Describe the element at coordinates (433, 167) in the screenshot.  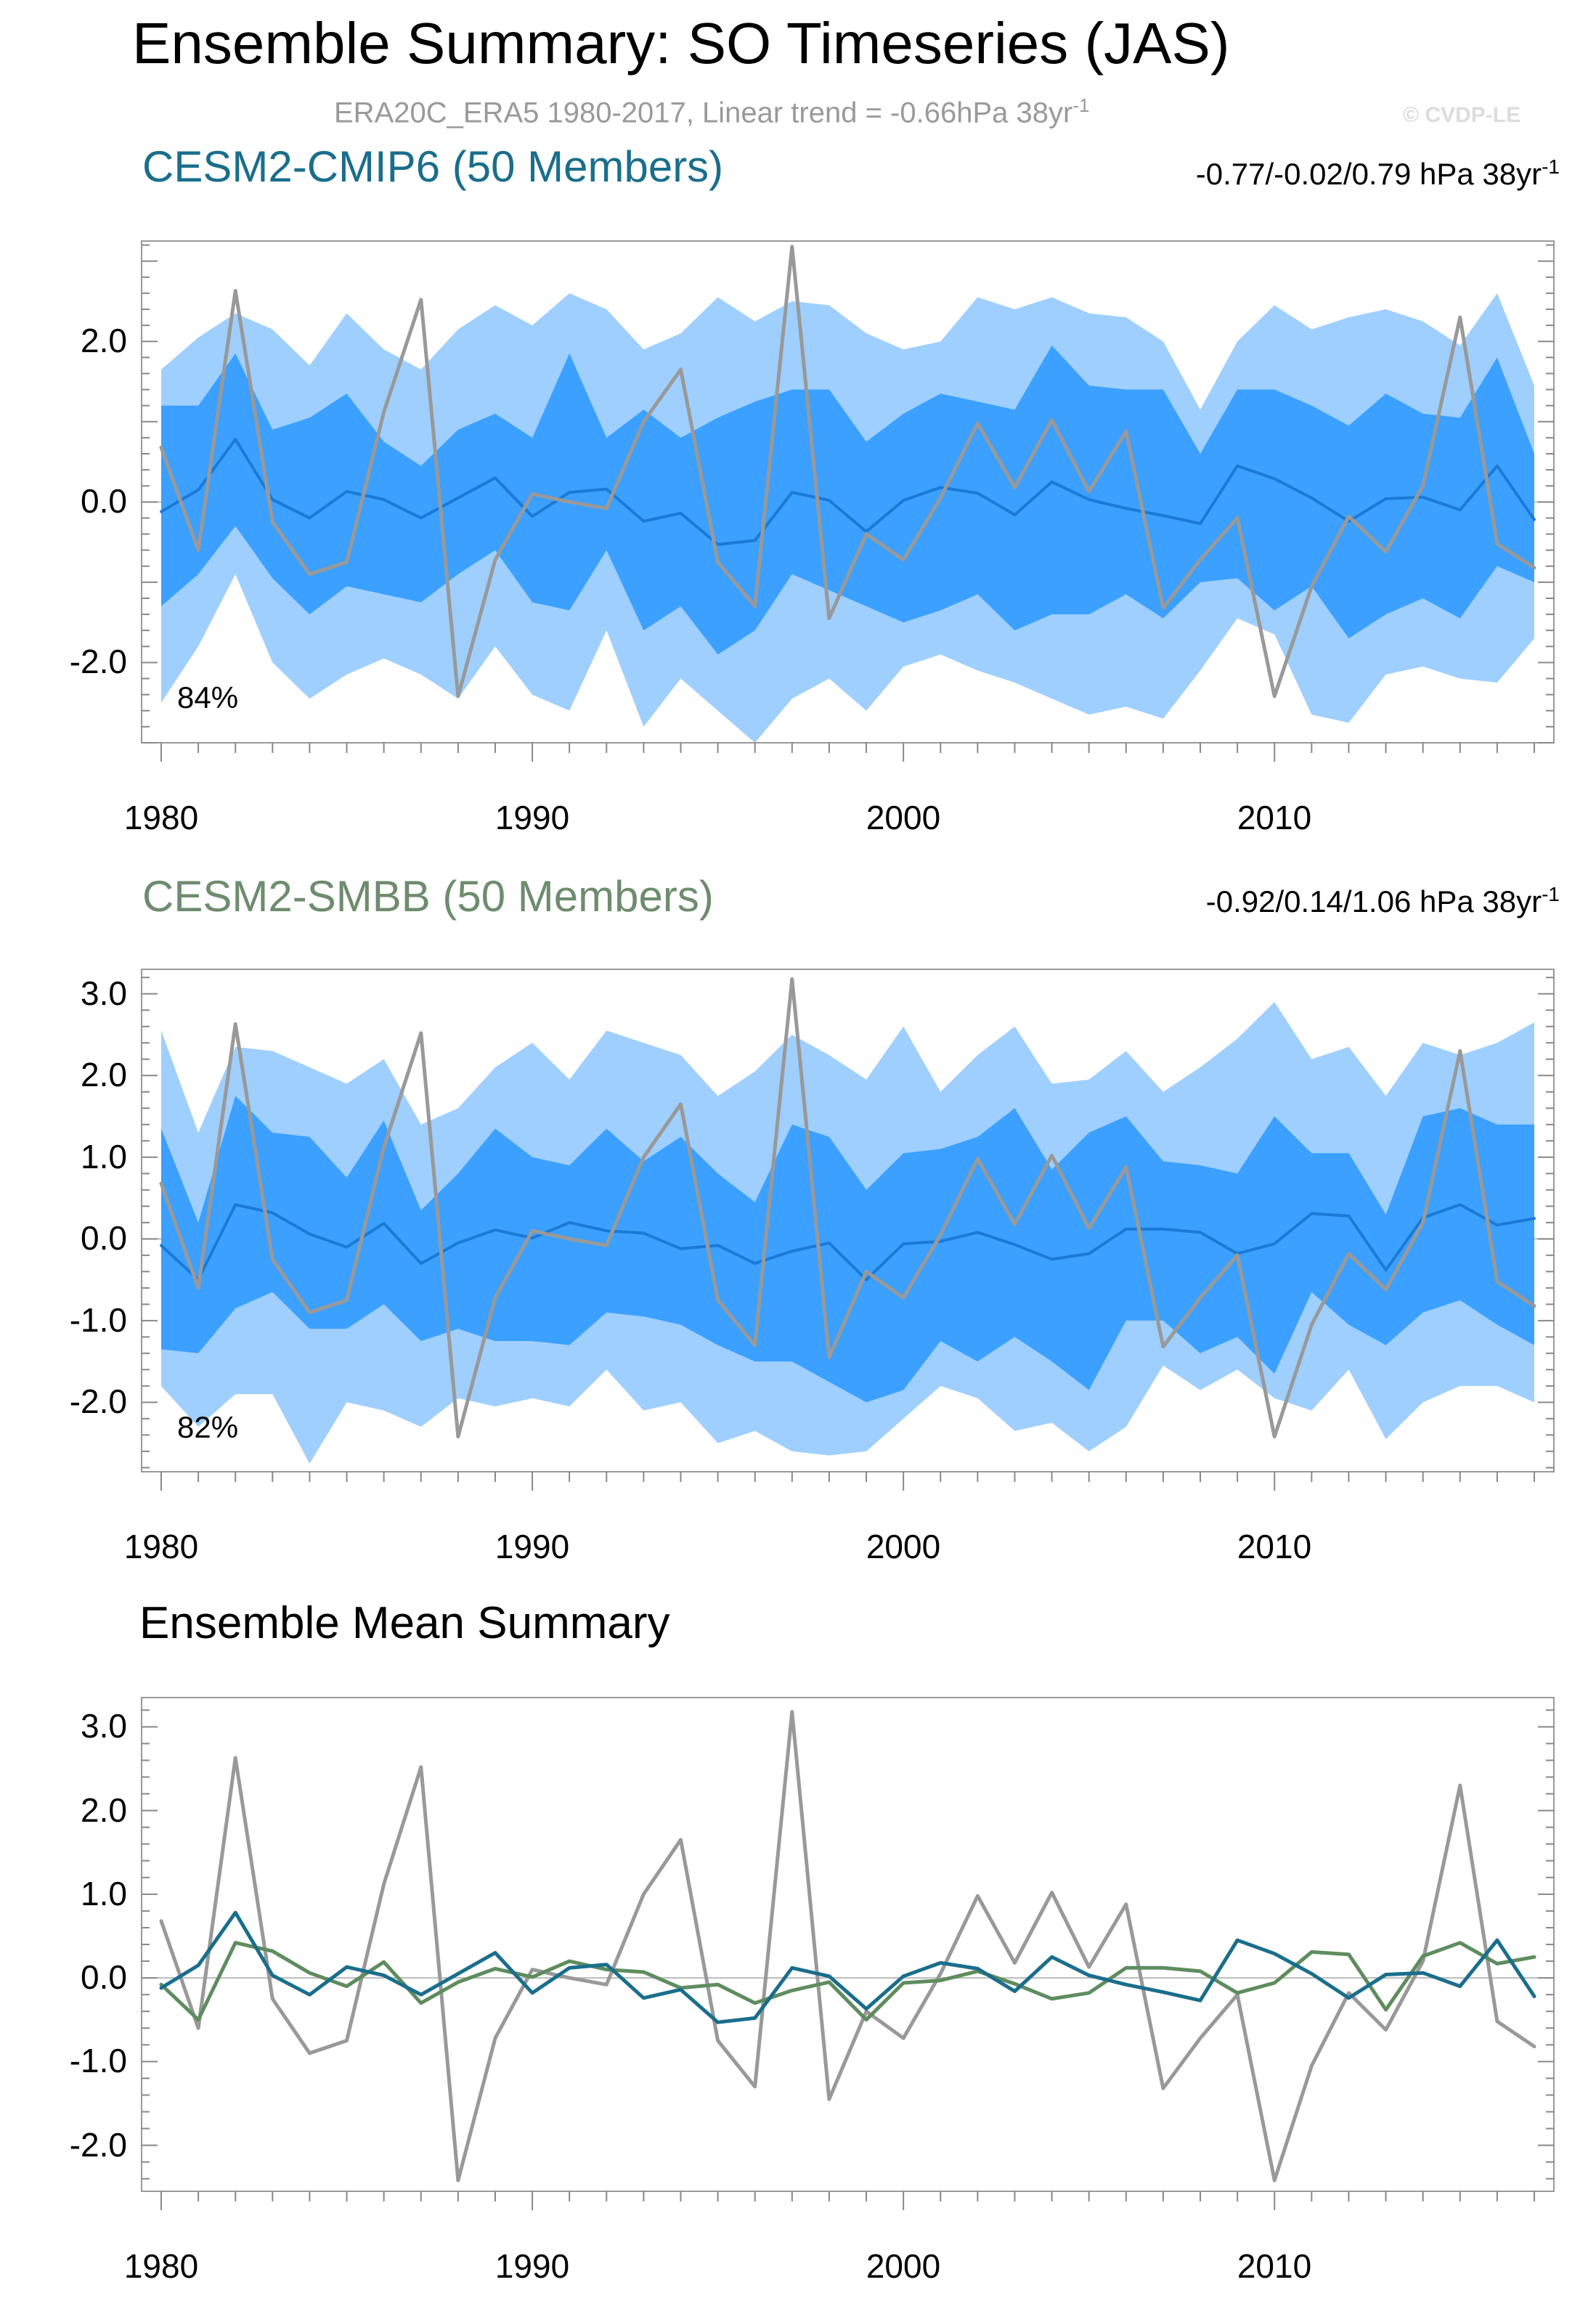
I see `panel-title-cmip6: CESM2-CMIP6 (50 Members)` at that location.